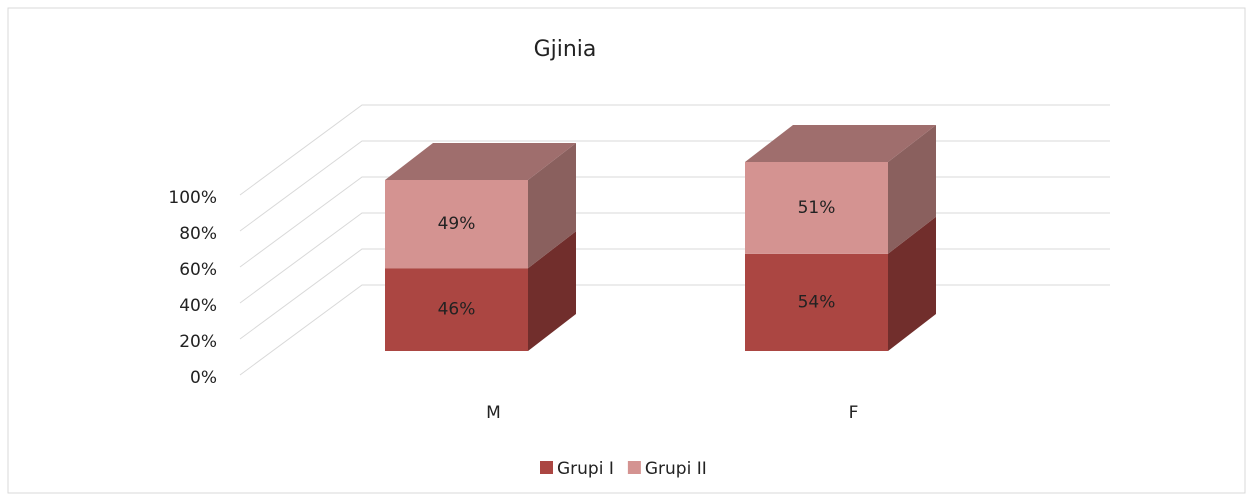 Image resolution: width=1253 pixels, height=501 pixels. What do you see at coordinates (854, 413) in the screenshot?
I see `x-tick-label: F` at bounding box center [854, 413].